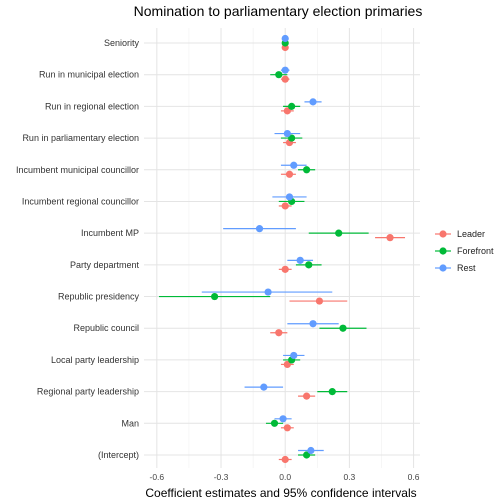 The width and height of the screenshot is (504, 504). I want to click on y-tick-label: Local party leadership, so click(95, 360).